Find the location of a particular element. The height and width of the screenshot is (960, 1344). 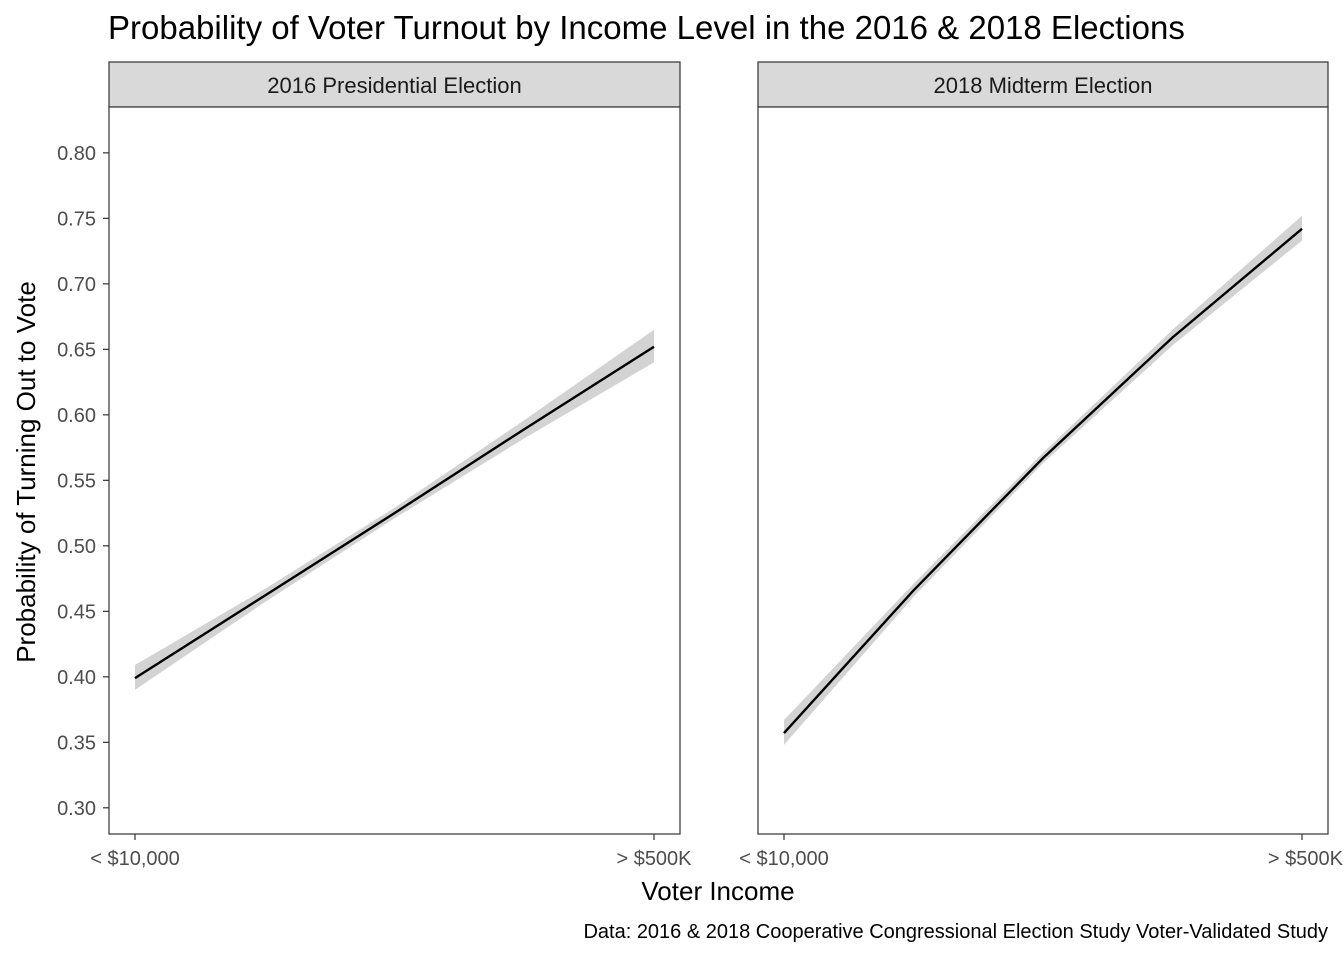

y-tick-label: 0.70 is located at coordinates (76, 285).